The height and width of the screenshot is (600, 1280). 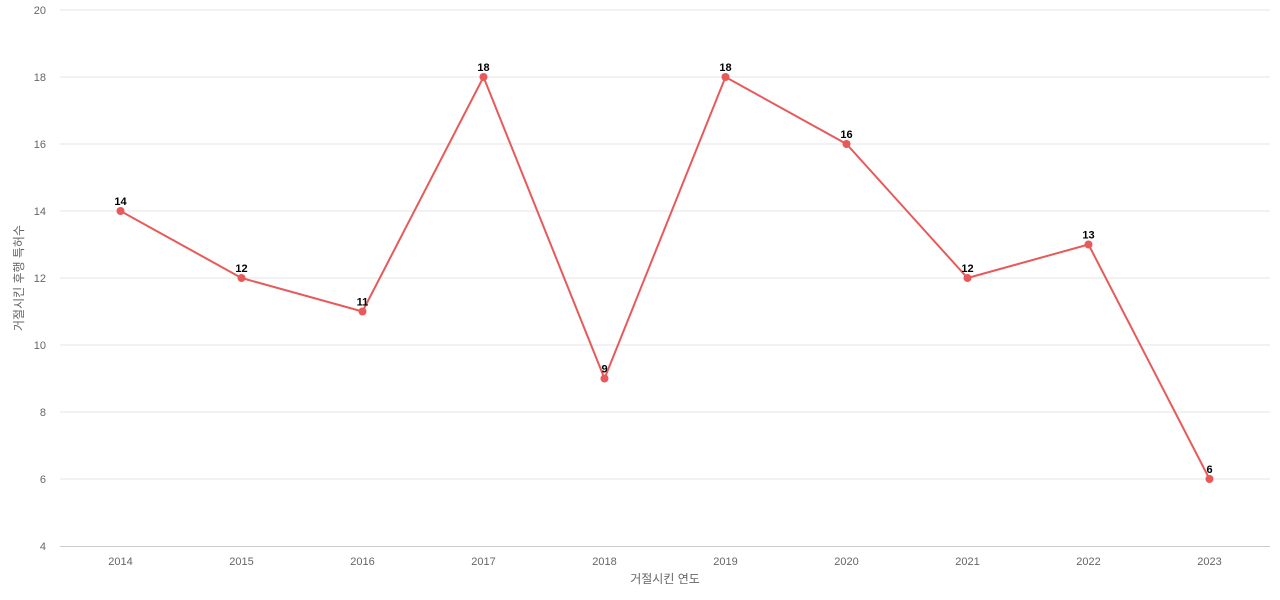 I want to click on x-axis-ticks: 2014 2015 2016 2017 2018 2019 2020 2021 2022 2023, so click(x=664, y=562).